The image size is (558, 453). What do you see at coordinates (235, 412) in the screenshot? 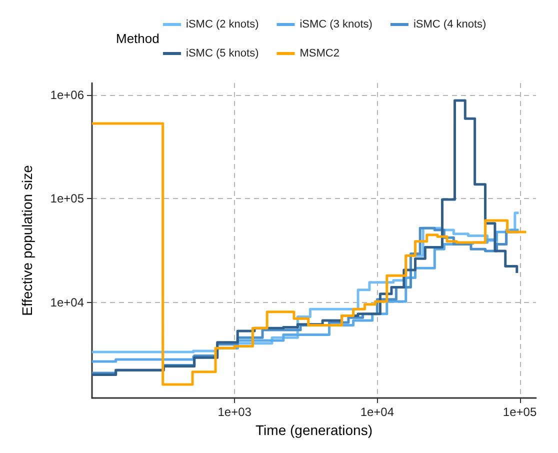
I see `x-tick-label: 1e+03` at bounding box center [235, 412].